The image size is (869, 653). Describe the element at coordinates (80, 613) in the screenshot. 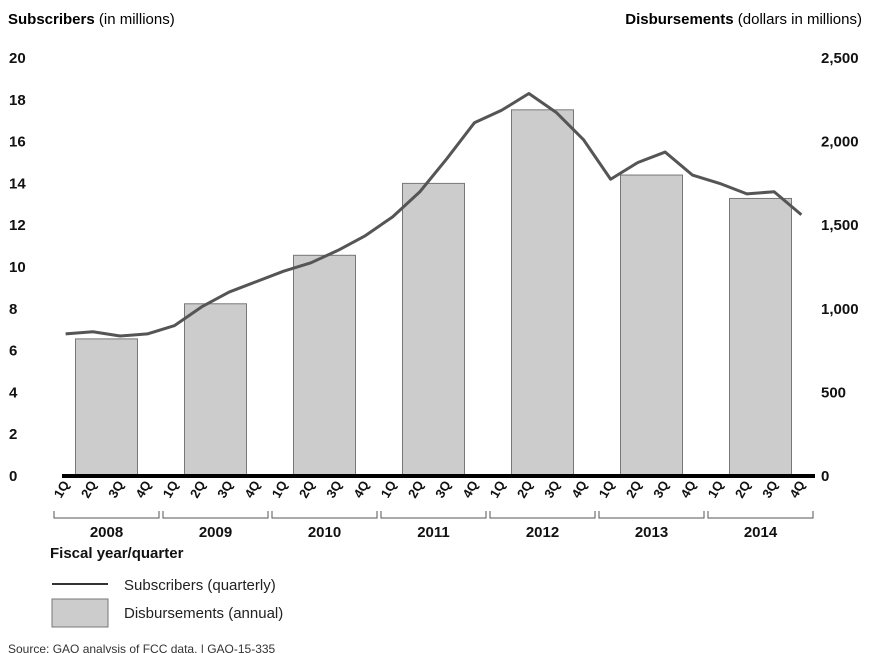

I see `legend-bar-swatch` at that location.